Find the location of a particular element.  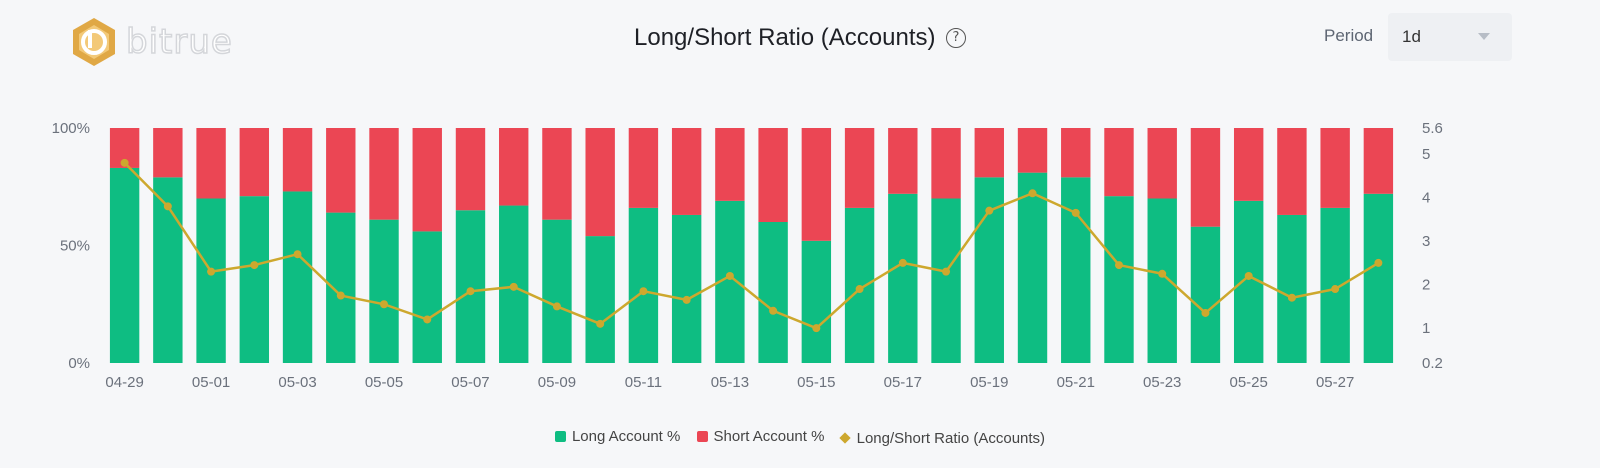

period-label: Period is located at coordinates (1349, 35).